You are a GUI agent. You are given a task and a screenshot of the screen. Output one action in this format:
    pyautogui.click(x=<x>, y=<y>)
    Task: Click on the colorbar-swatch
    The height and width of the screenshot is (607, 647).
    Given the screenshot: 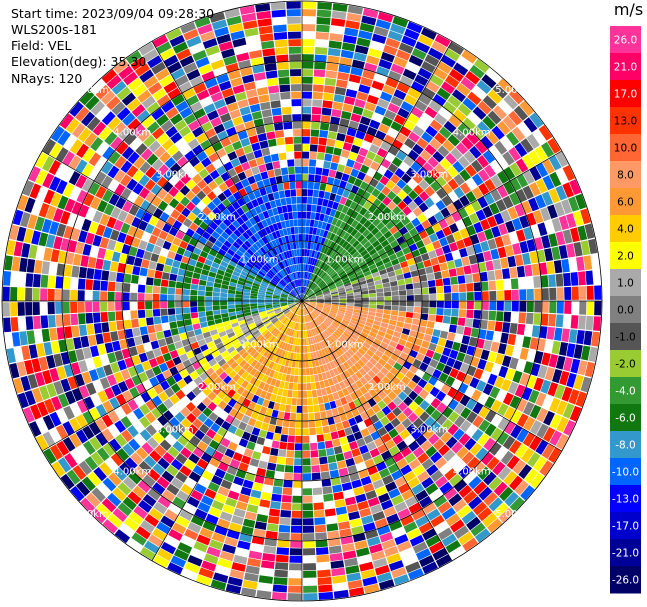 What is the action you would take?
    pyautogui.click(x=625, y=499)
    